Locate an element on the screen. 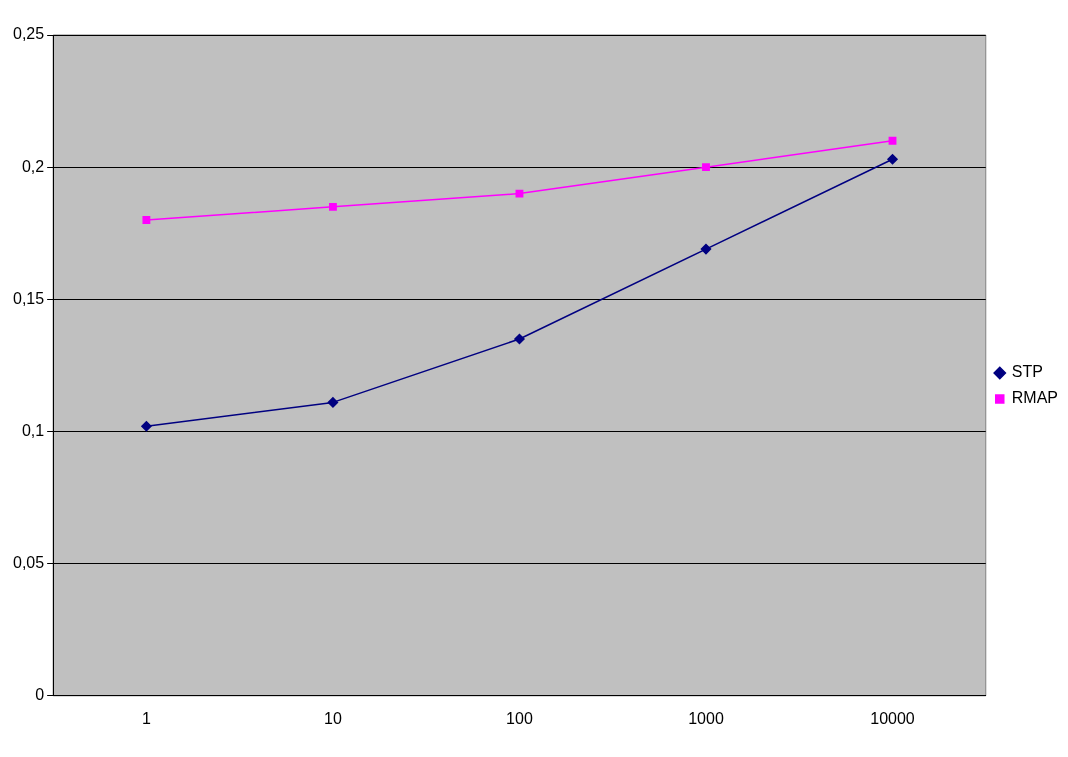  y-tick-label: 0 is located at coordinates (40, 695).